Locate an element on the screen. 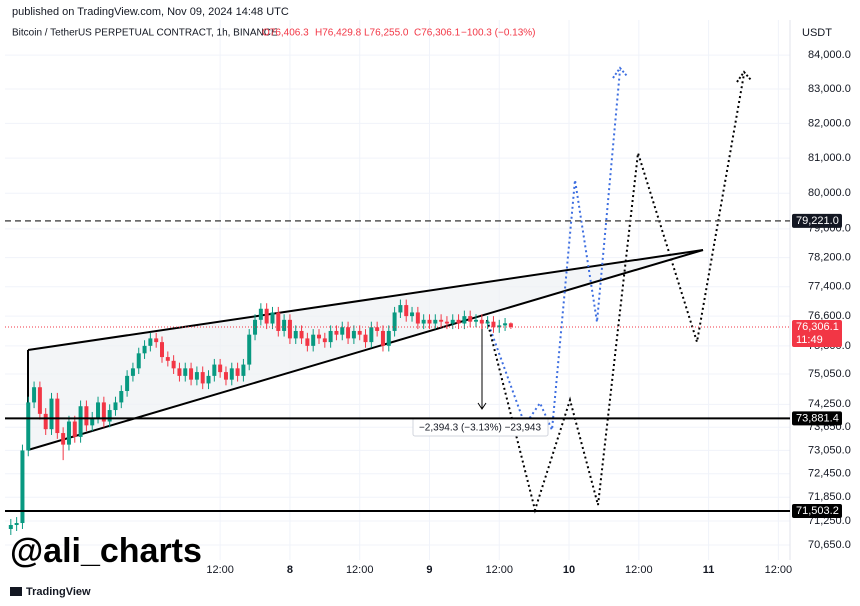  legend-close: C76,306.1 is located at coordinates (437, 33).